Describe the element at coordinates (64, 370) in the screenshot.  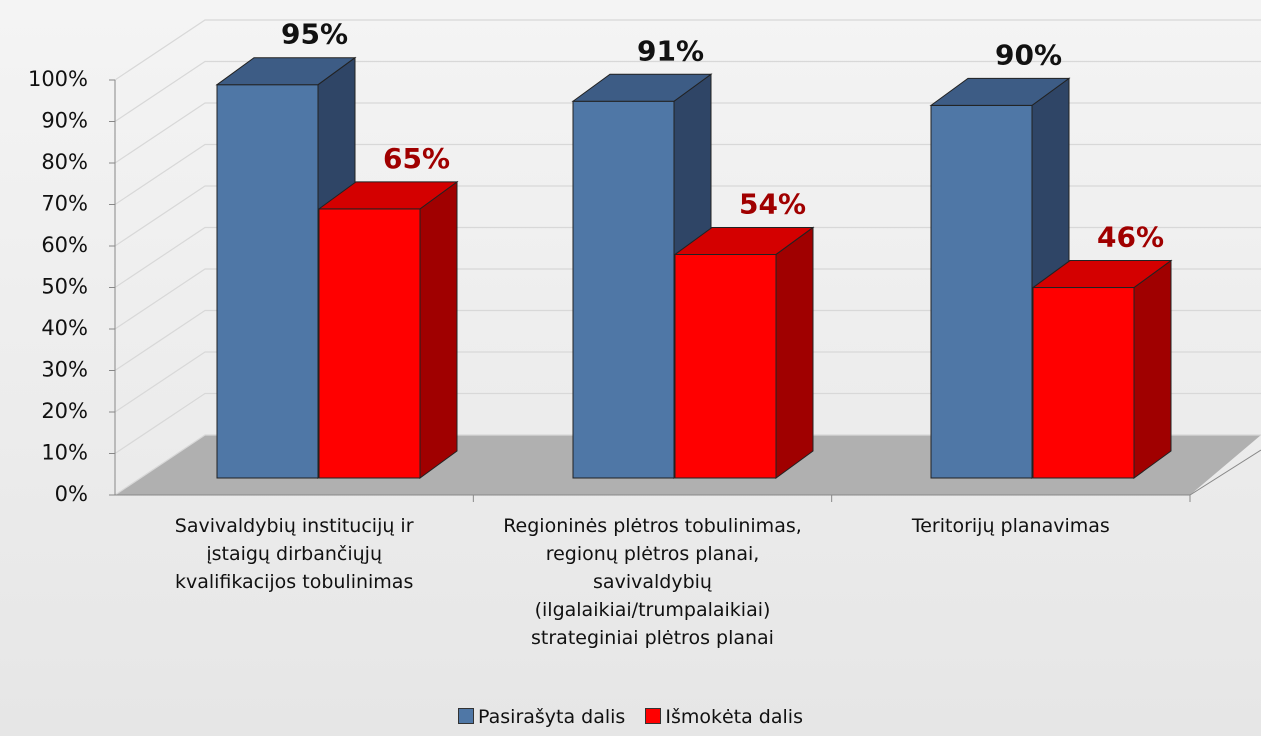
I see `y-tick-label: 30%` at that location.